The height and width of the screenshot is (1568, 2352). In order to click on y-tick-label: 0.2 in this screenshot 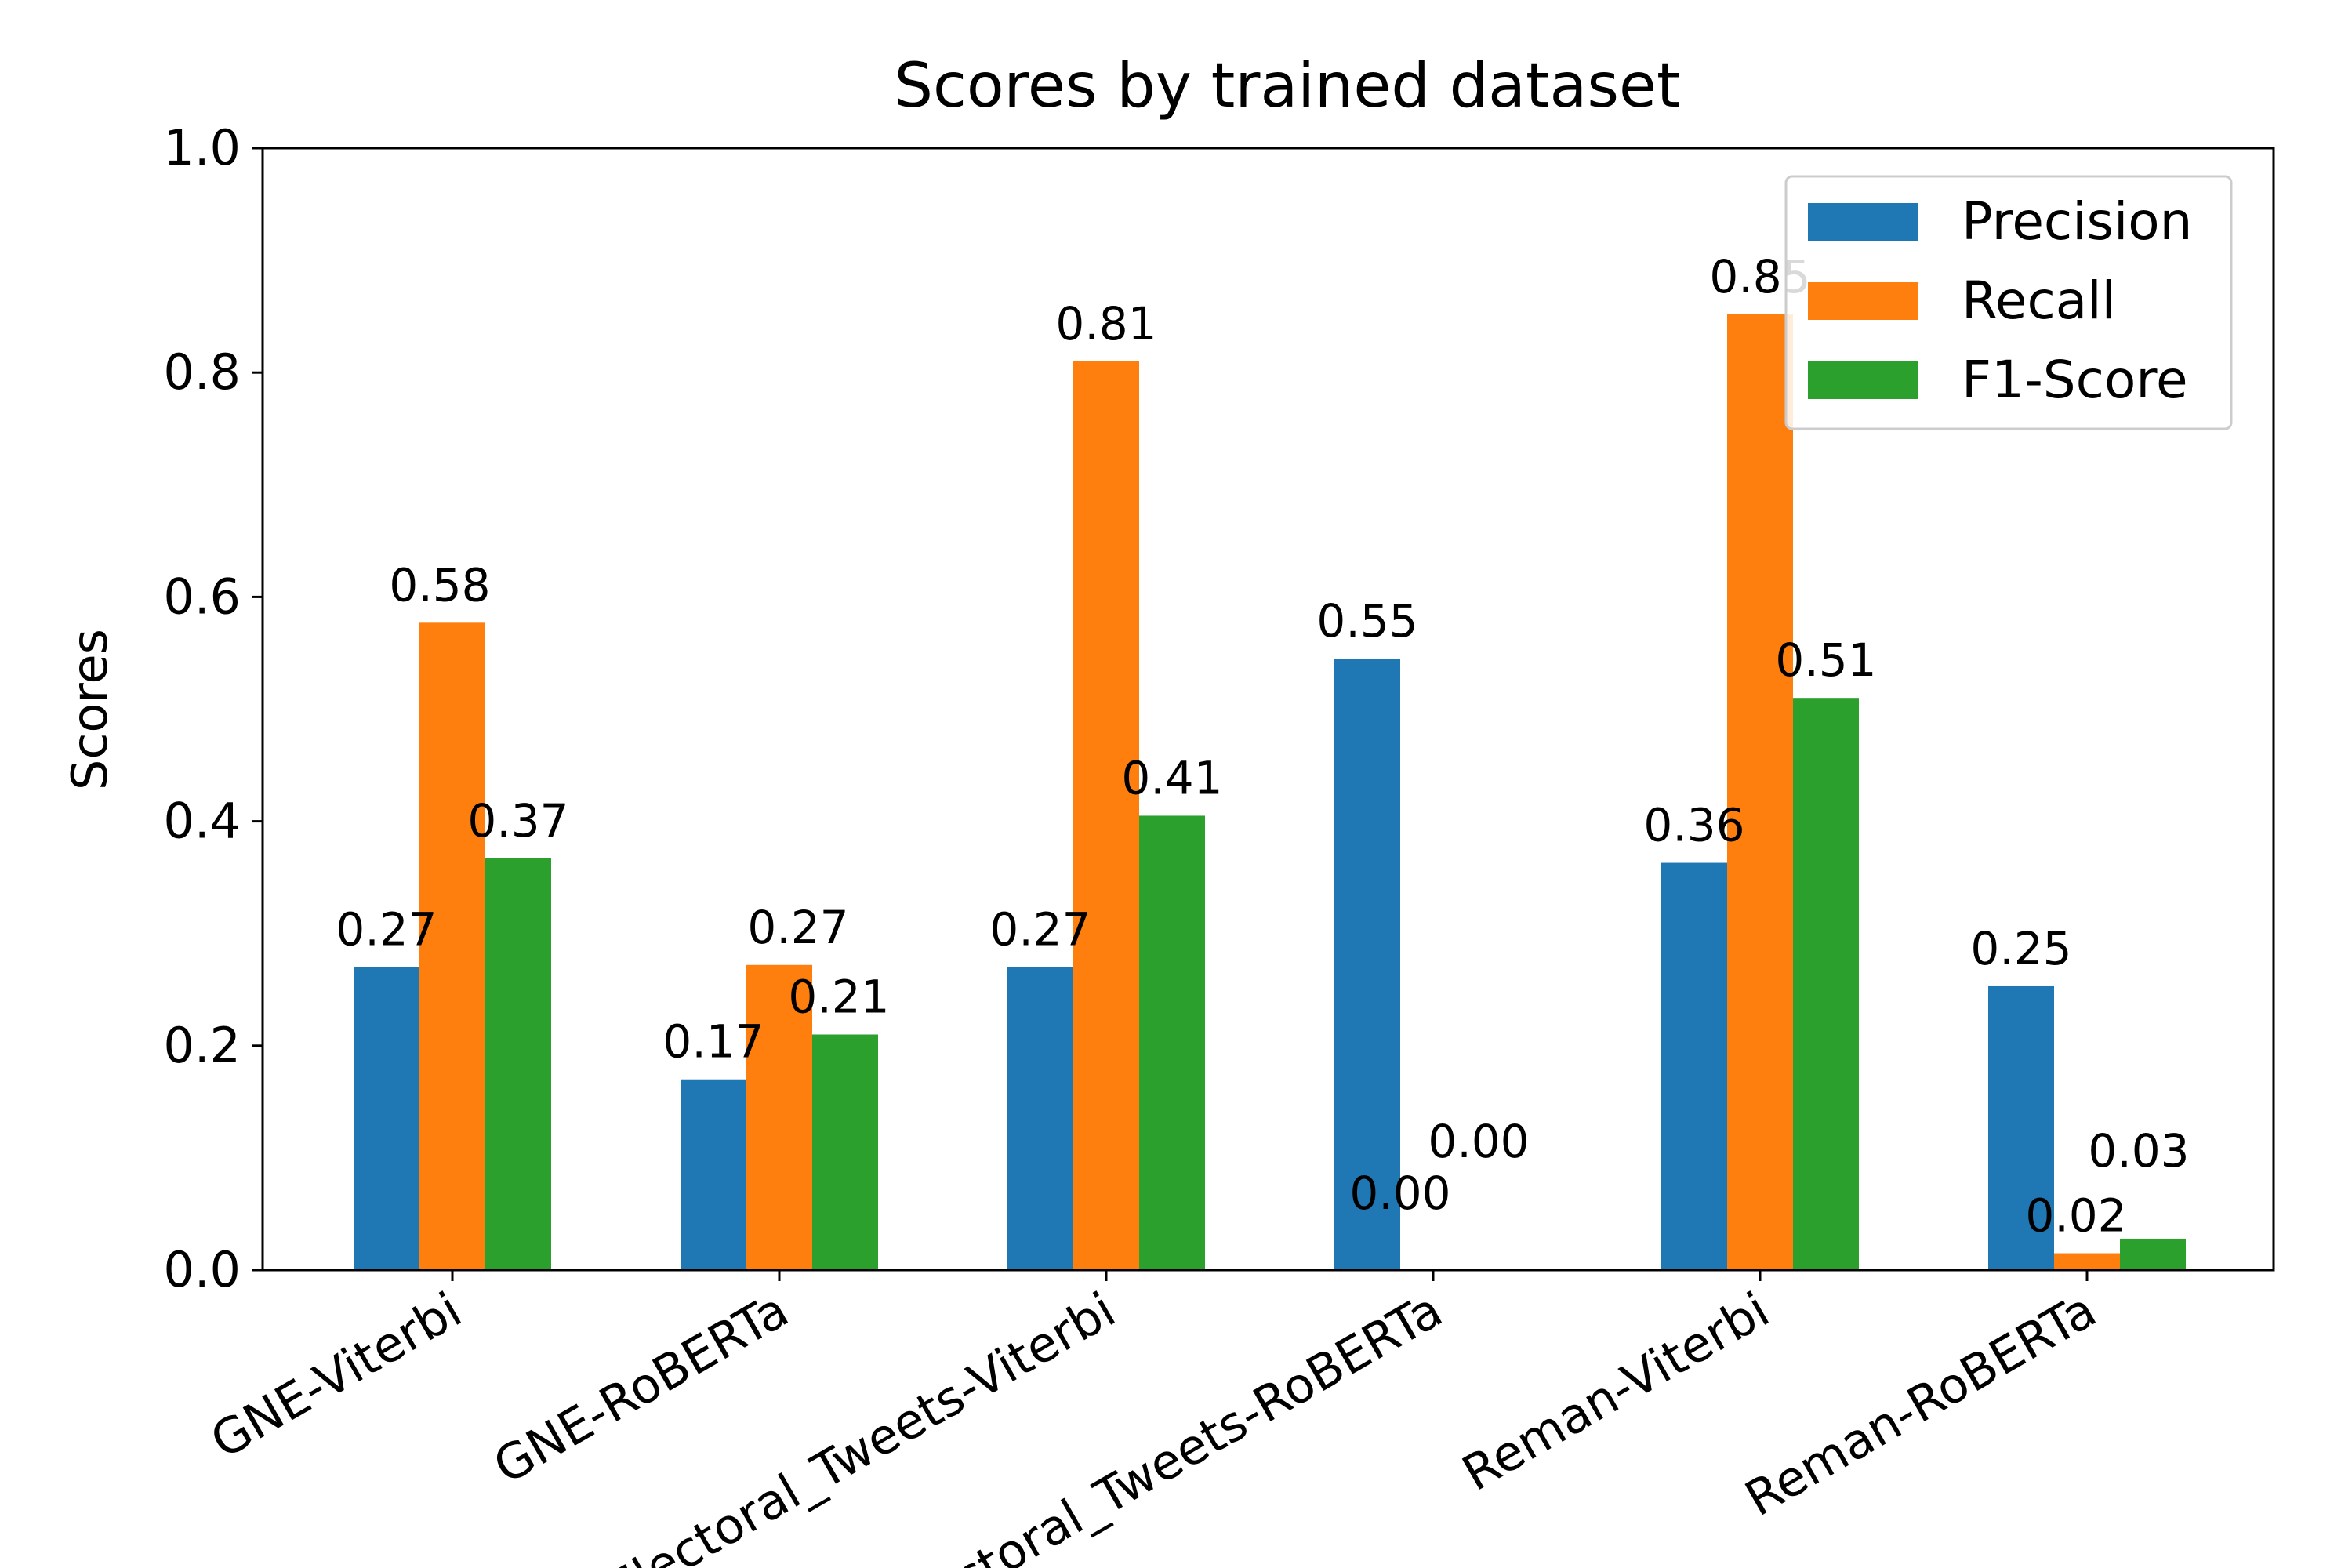, I will do `click(202, 1045)`.